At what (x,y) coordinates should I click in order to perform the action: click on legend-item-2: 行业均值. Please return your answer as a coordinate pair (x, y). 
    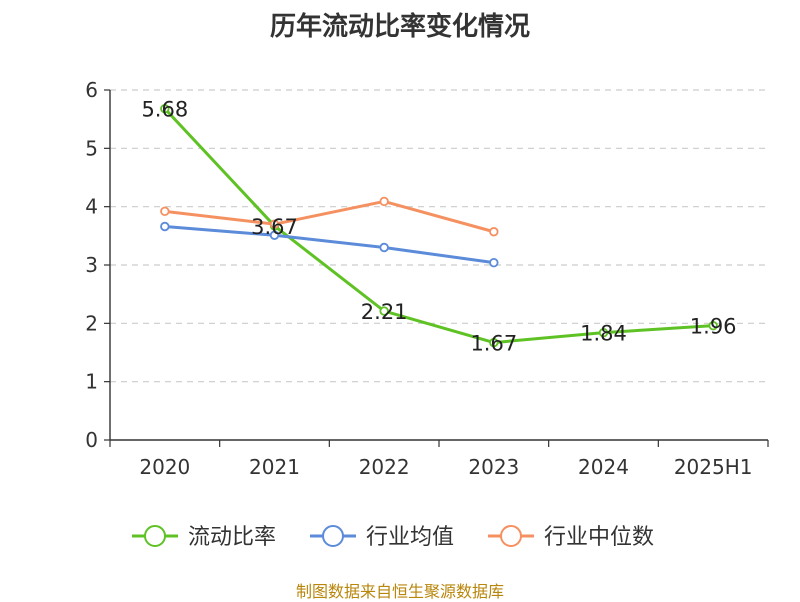
    Looking at the image, I should click on (382, 537).